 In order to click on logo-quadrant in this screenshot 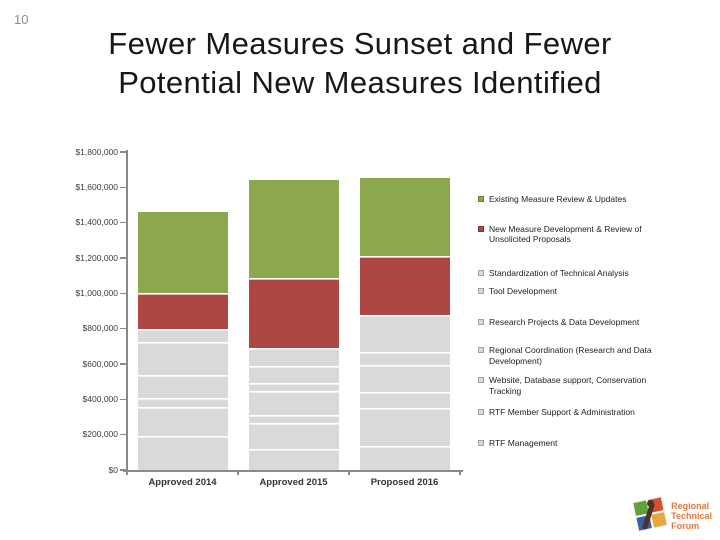, I will do `click(659, 520)`.